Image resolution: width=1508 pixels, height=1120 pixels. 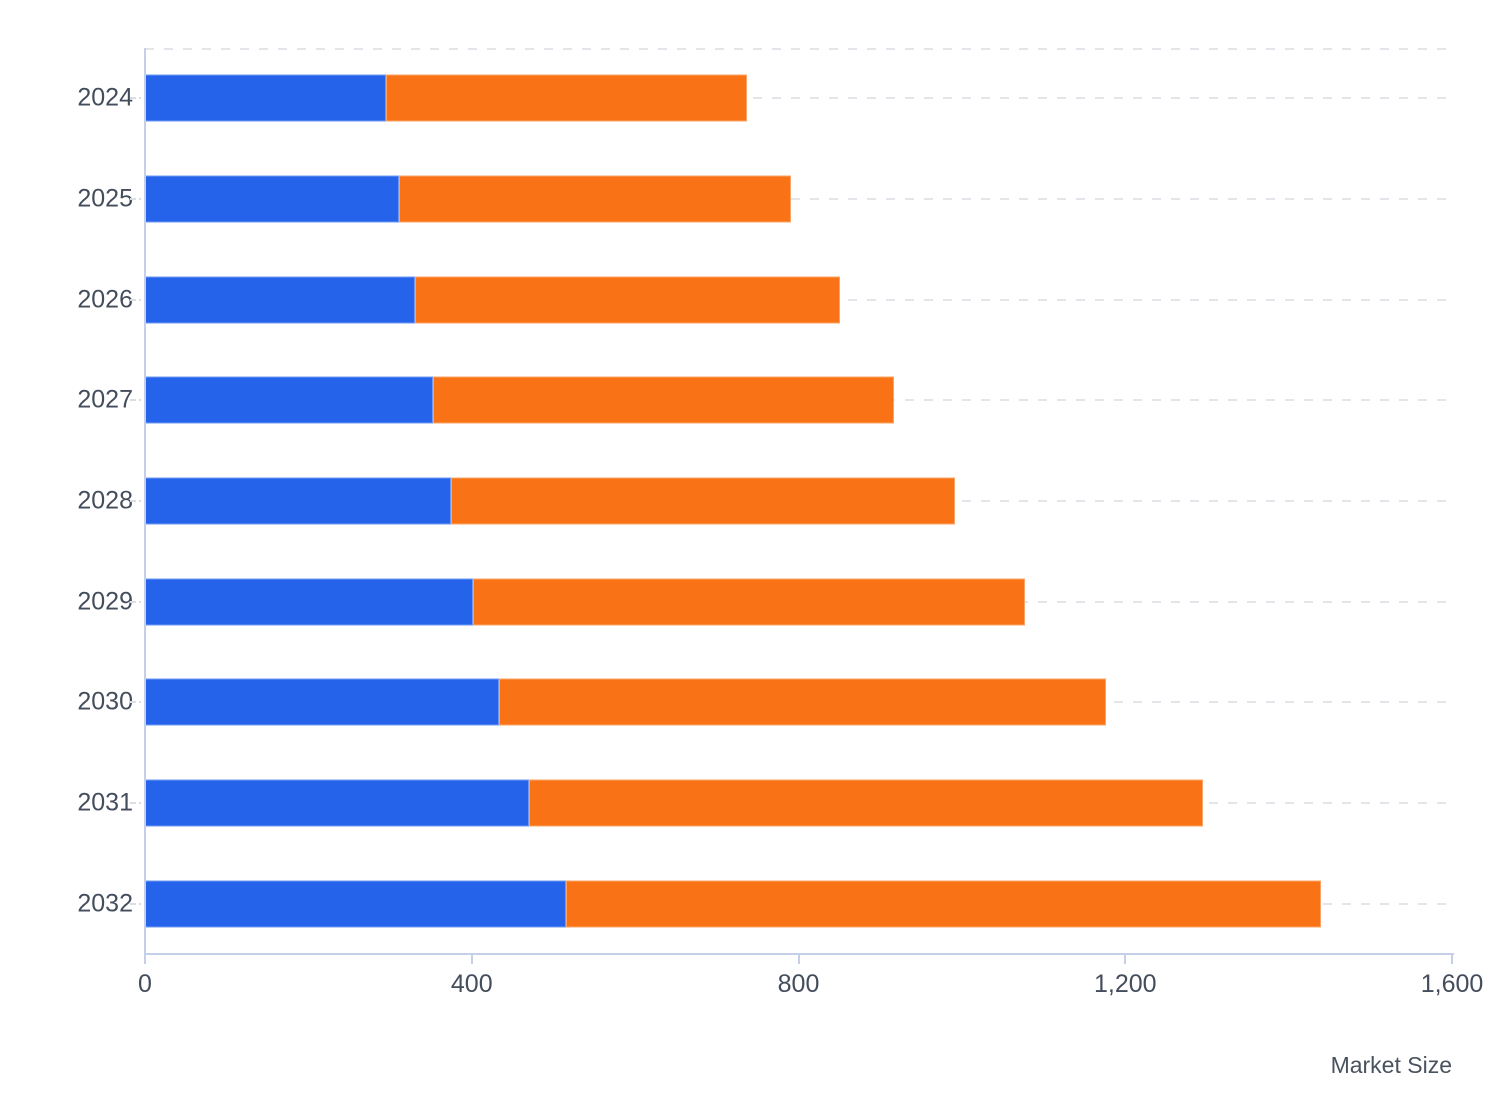 I want to click on bar-2024, so click(x=446, y=98).